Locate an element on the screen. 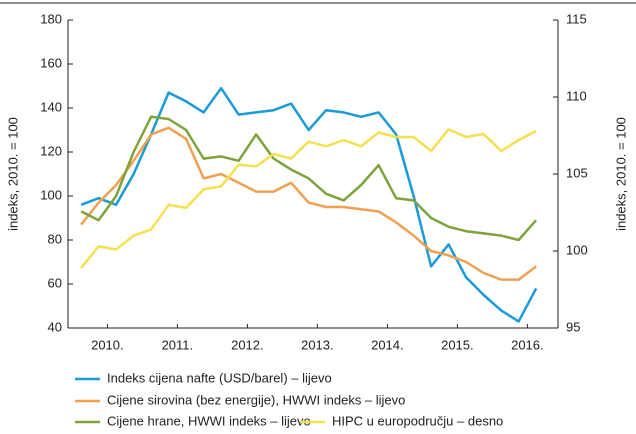 This screenshot has width=636, height=434. y2-tick-label: 100 is located at coordinates (577, 249).